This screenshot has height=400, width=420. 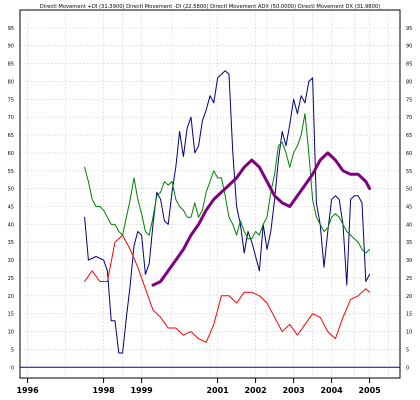 What do you see at coordinates (407, 368) in the screenshot?
I see `y-tick-label-right: 0` at bounding box center [407, 368].